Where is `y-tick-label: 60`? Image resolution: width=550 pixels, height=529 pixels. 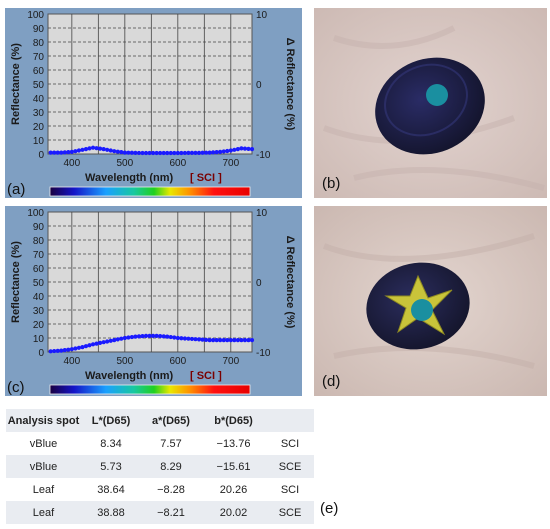 y-tick-label: 60 is located at coordinates (39, 71).